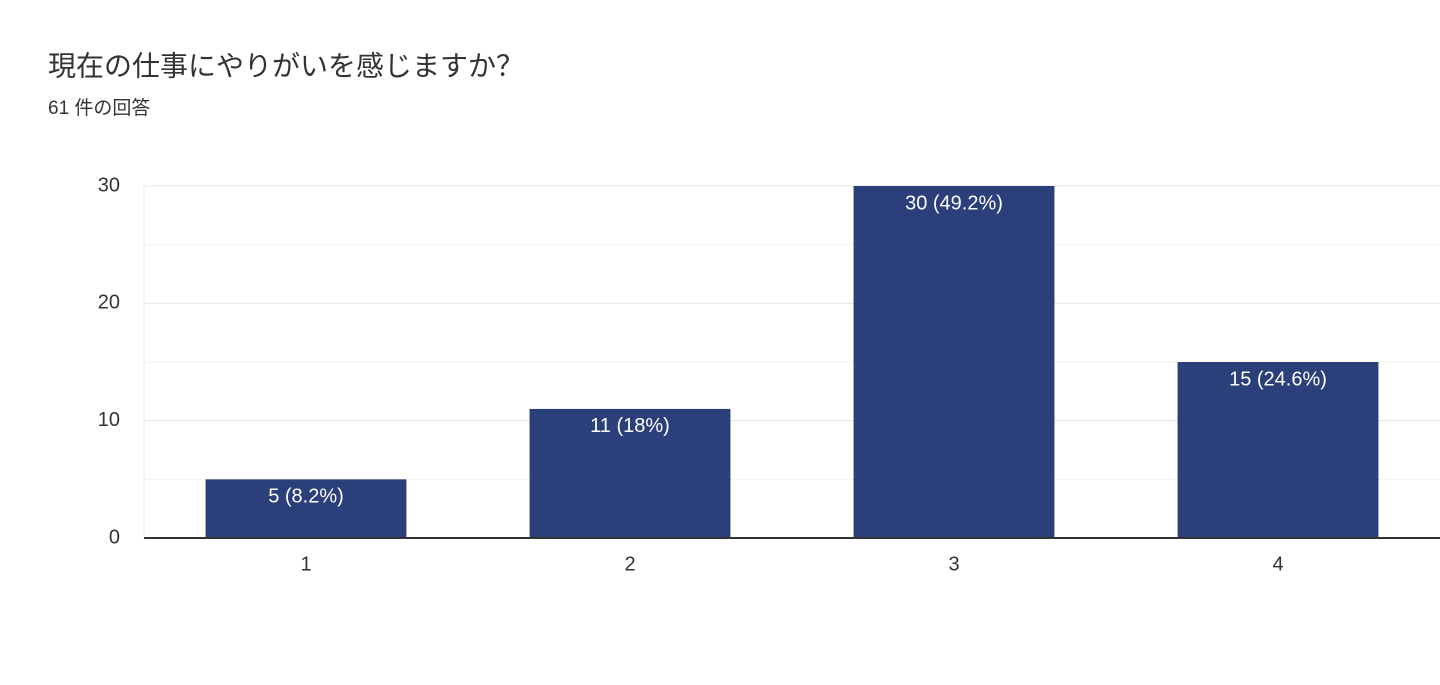  Describe the element at coordinates (109, 185) in the screenshot. I see `y-tick-label: 30` at that location.